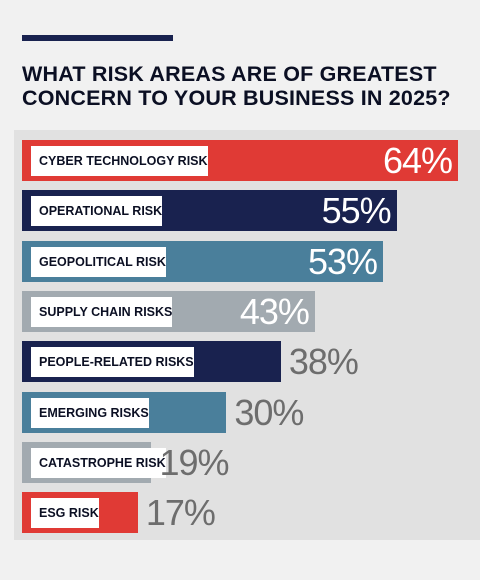  What do you see at coordinates (269, 412) in the screenshot?
I see `value-label: 30%` at bounding box center [269, 412].